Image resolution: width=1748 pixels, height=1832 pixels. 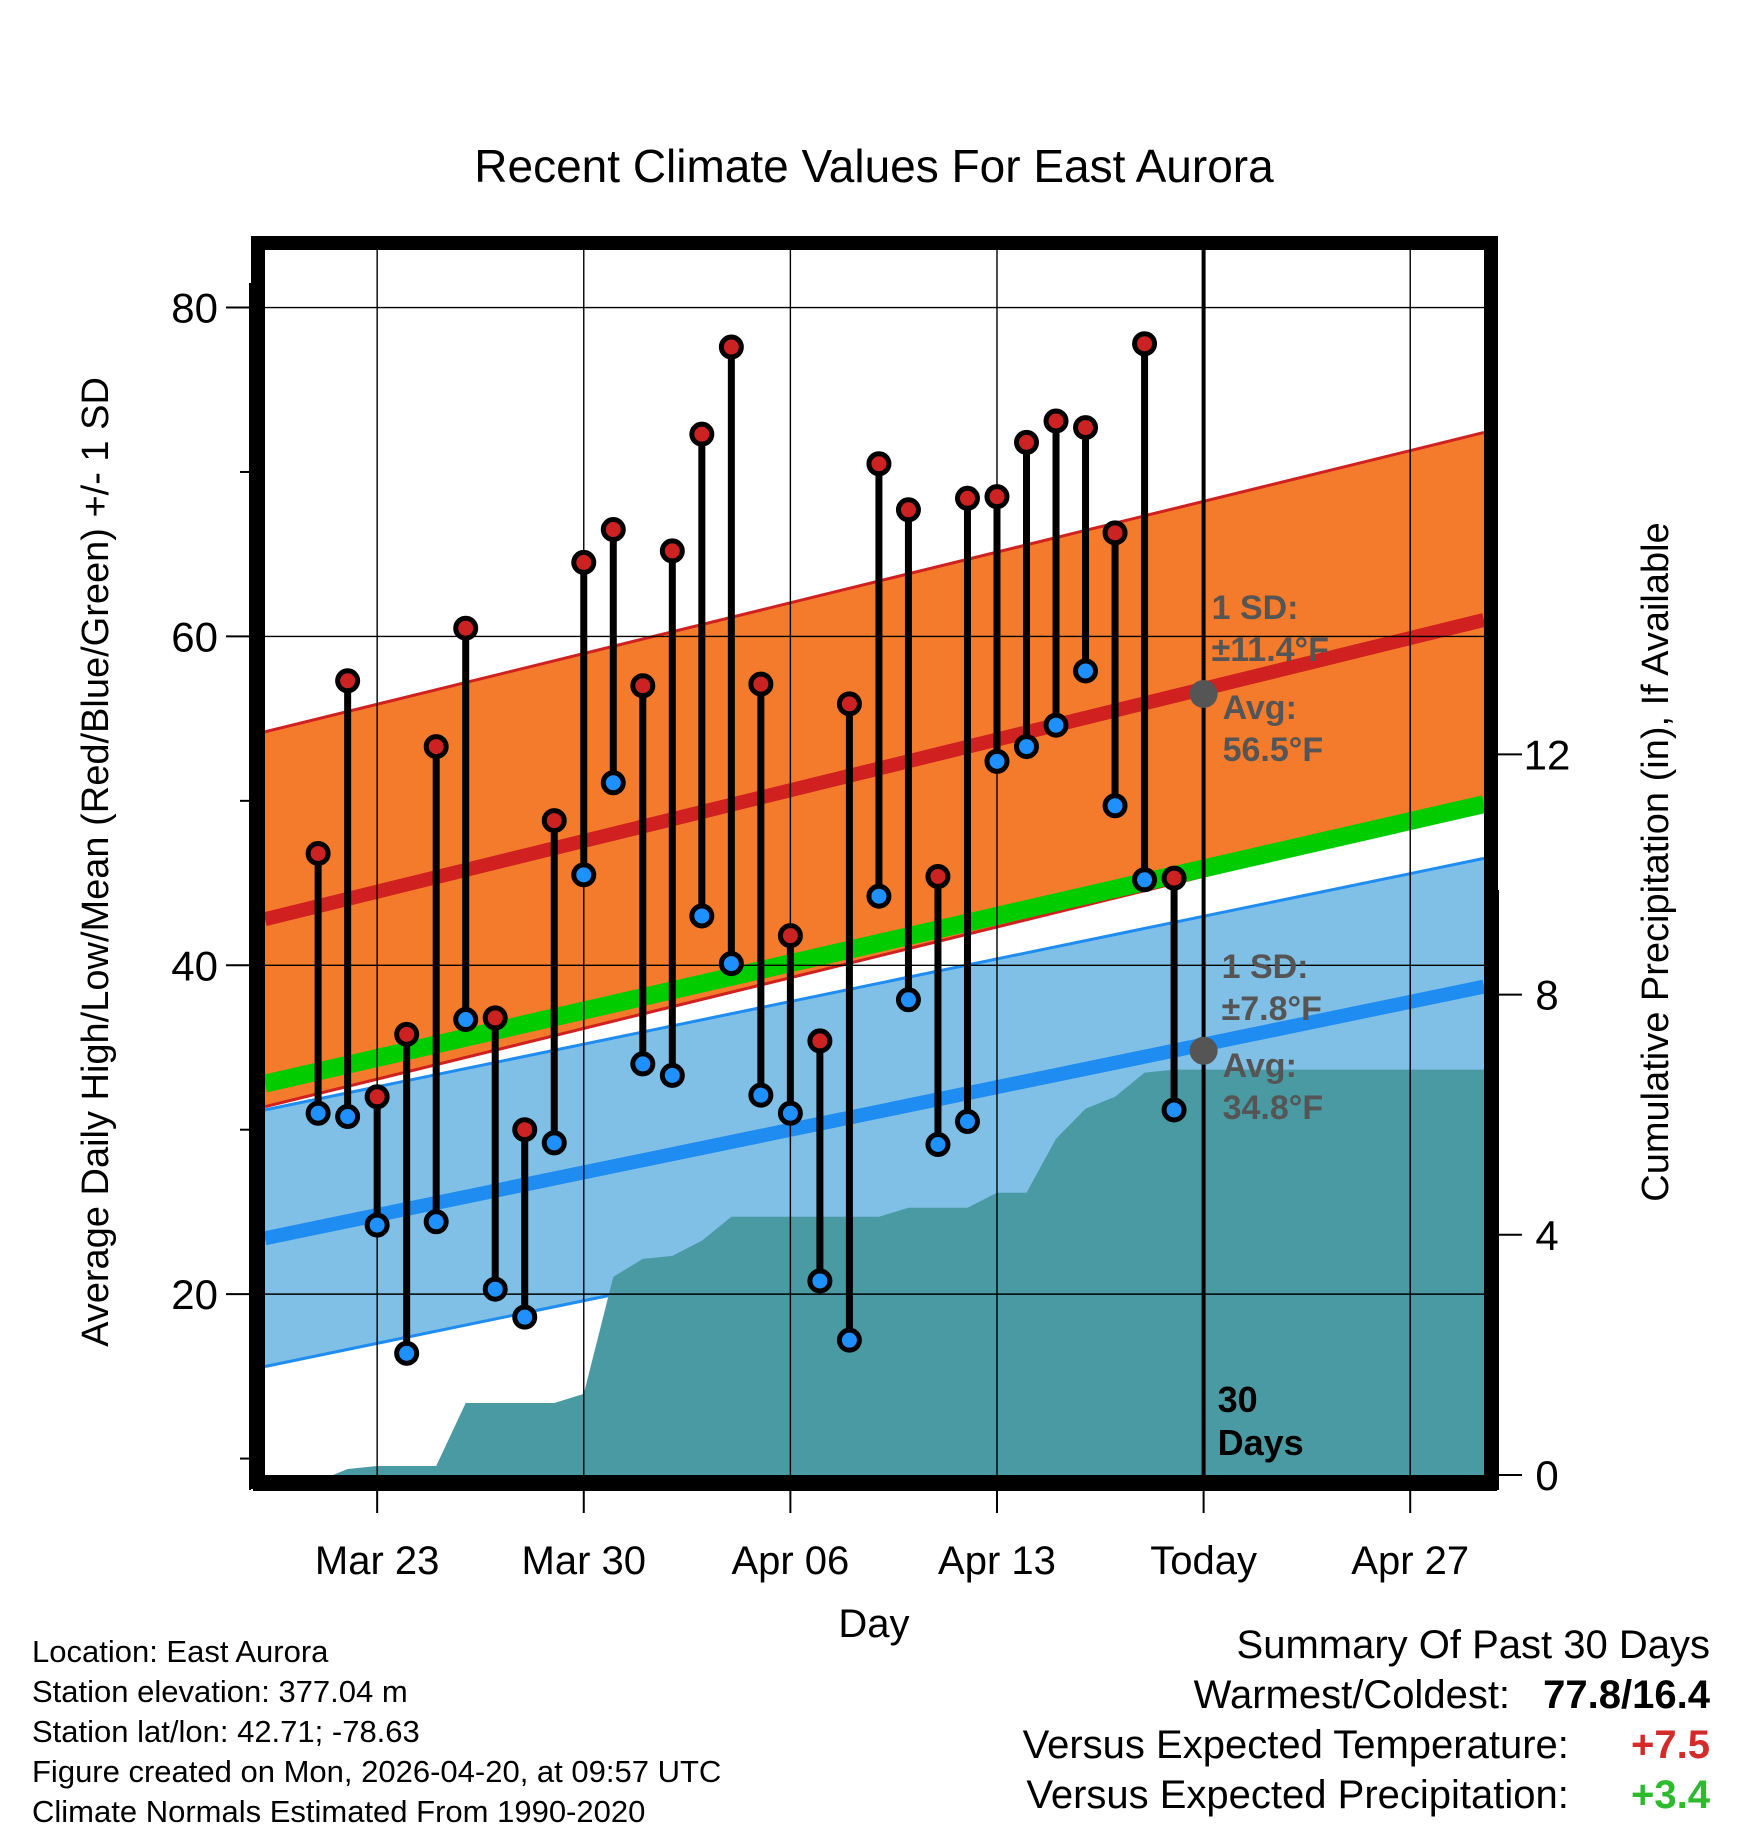 I want to click on days-unit-label: Days, so click(x=1261, y=1442).